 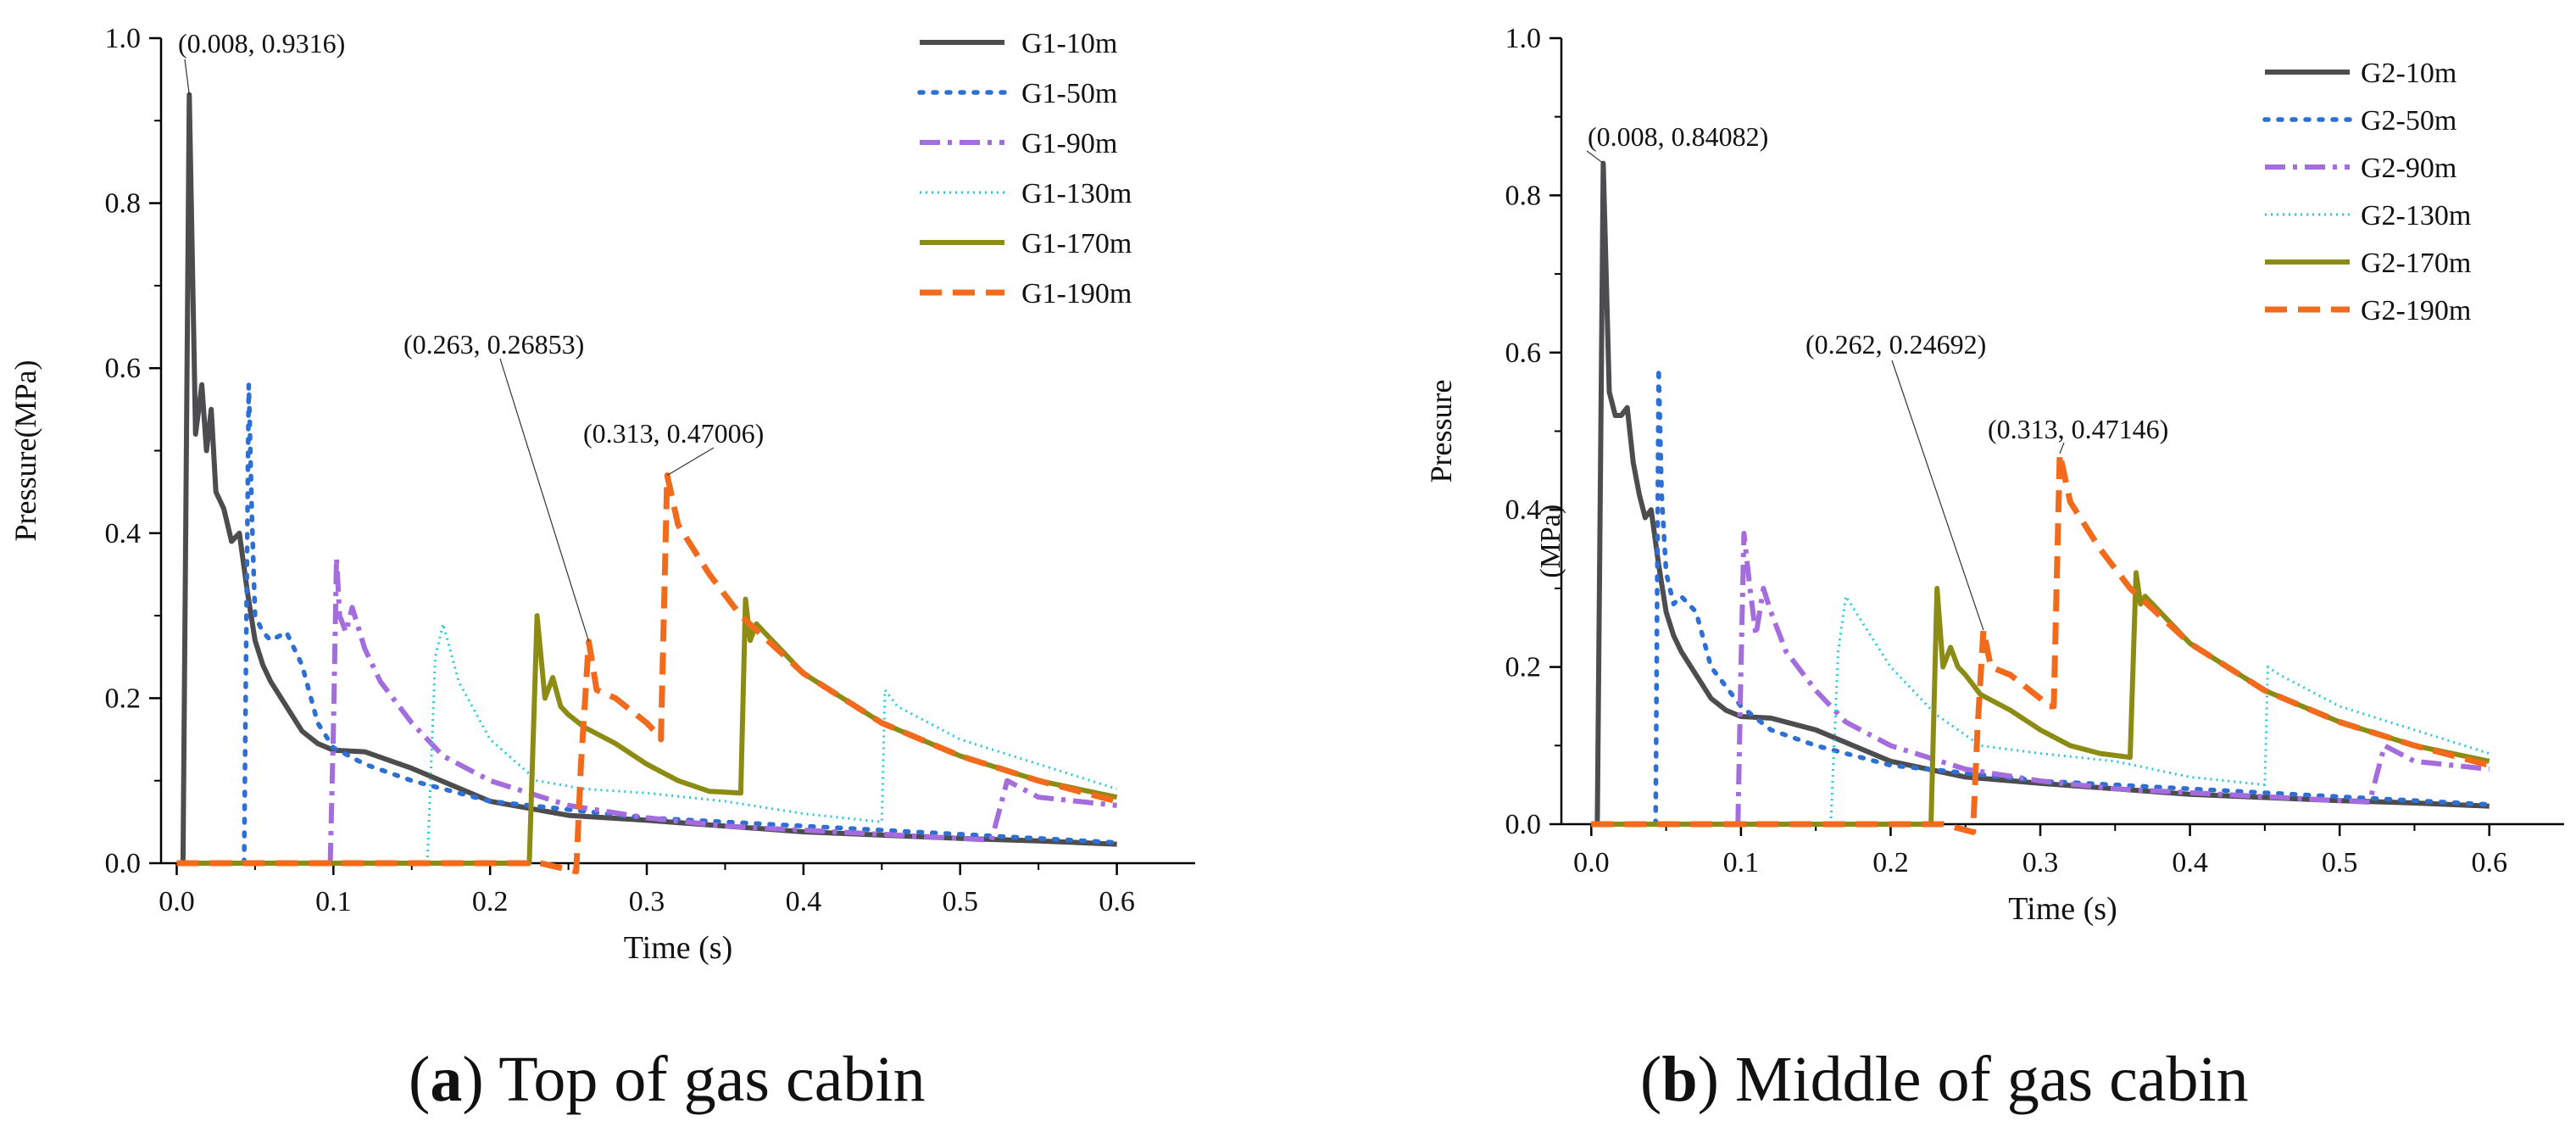 What do you see at coordinates (123, 534) in the screenshot?
I see `panel-a-y-tick-label: 0.4` at bounding box center [123, 534].